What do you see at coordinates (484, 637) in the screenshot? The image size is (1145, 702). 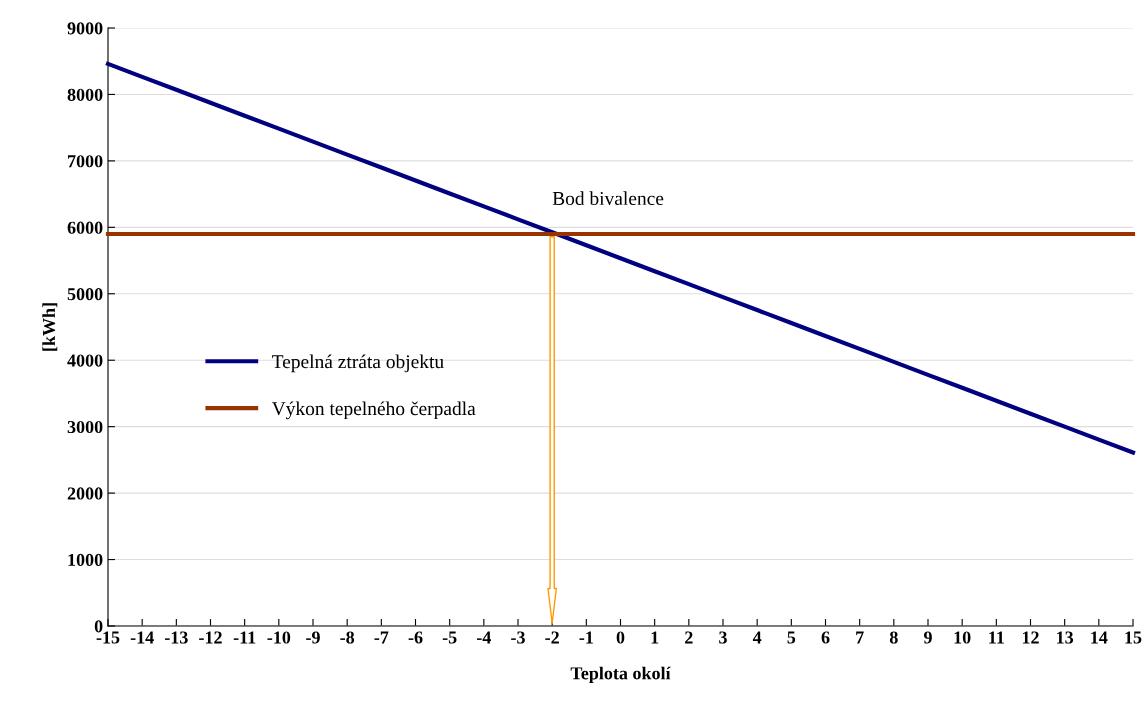 I see `x-tick-label: -4` at bounding box center [484, 637].